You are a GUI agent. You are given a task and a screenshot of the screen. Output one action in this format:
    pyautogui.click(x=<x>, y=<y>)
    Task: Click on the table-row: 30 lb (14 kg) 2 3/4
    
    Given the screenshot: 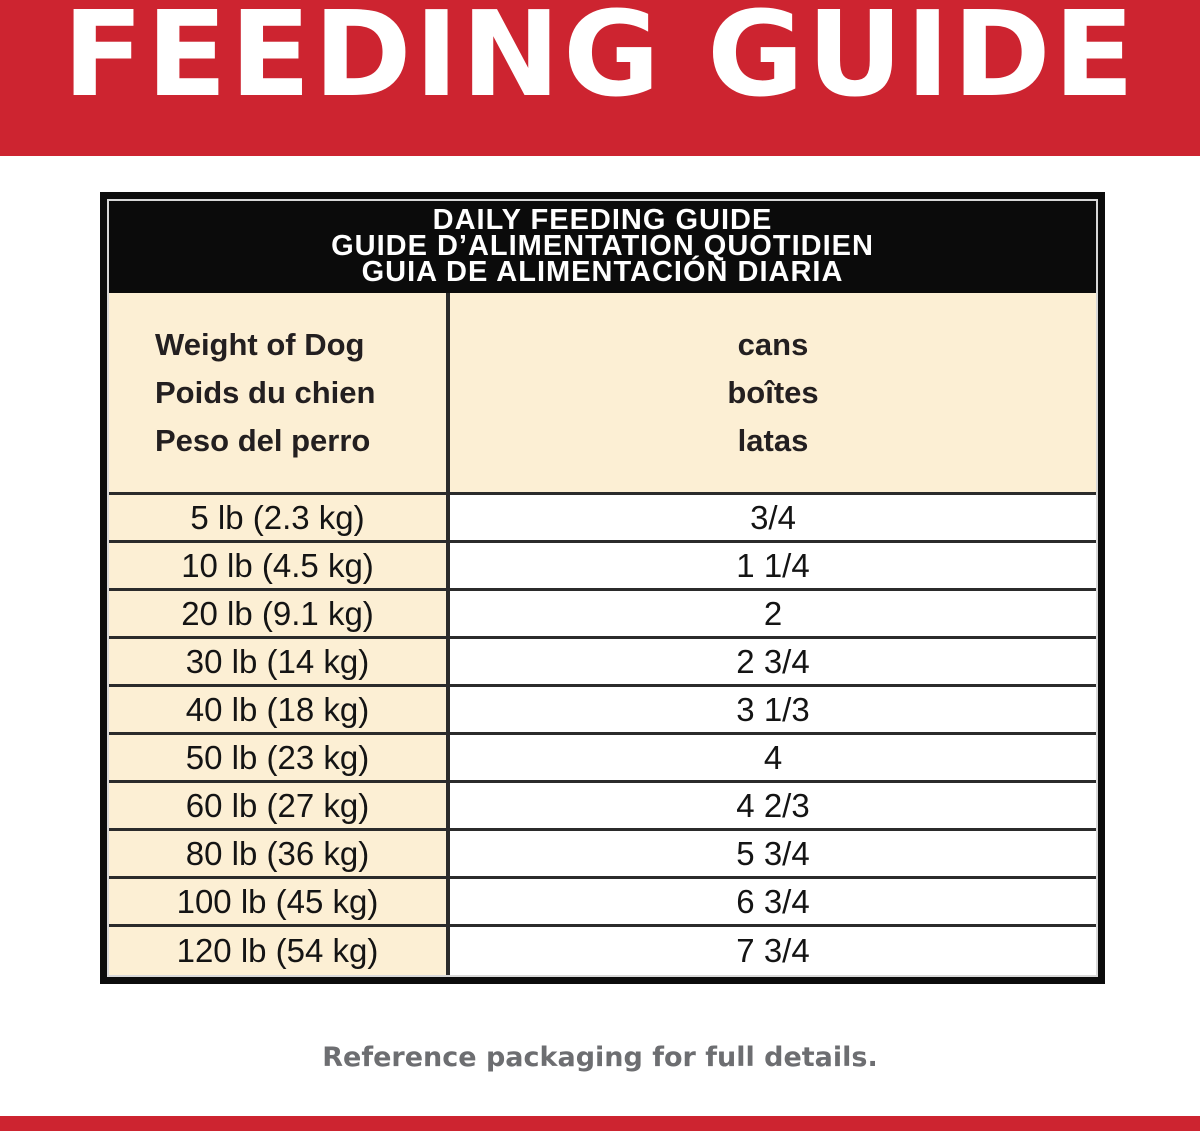 What is the action you would take?
    pyautogui.click(x=602, y=663)
    